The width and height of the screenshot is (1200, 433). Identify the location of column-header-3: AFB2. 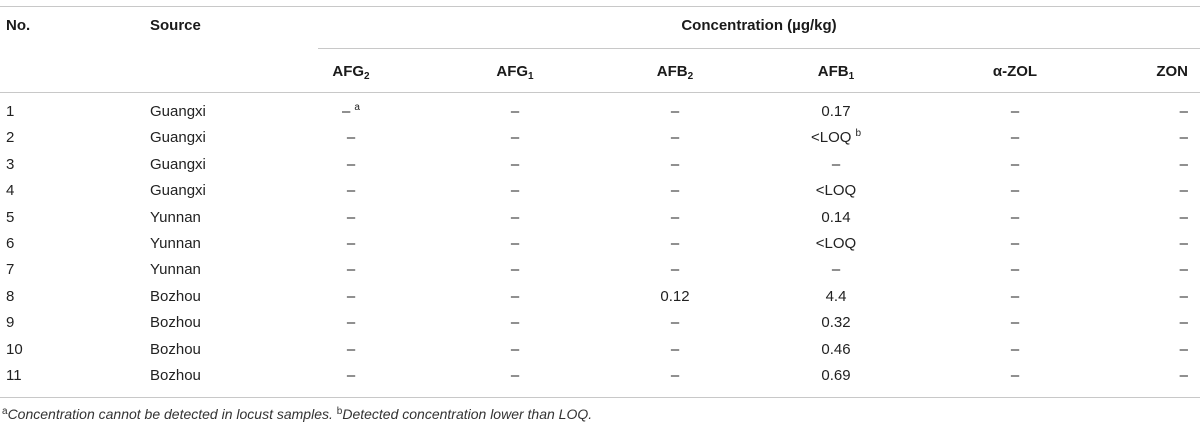
(674, 72).